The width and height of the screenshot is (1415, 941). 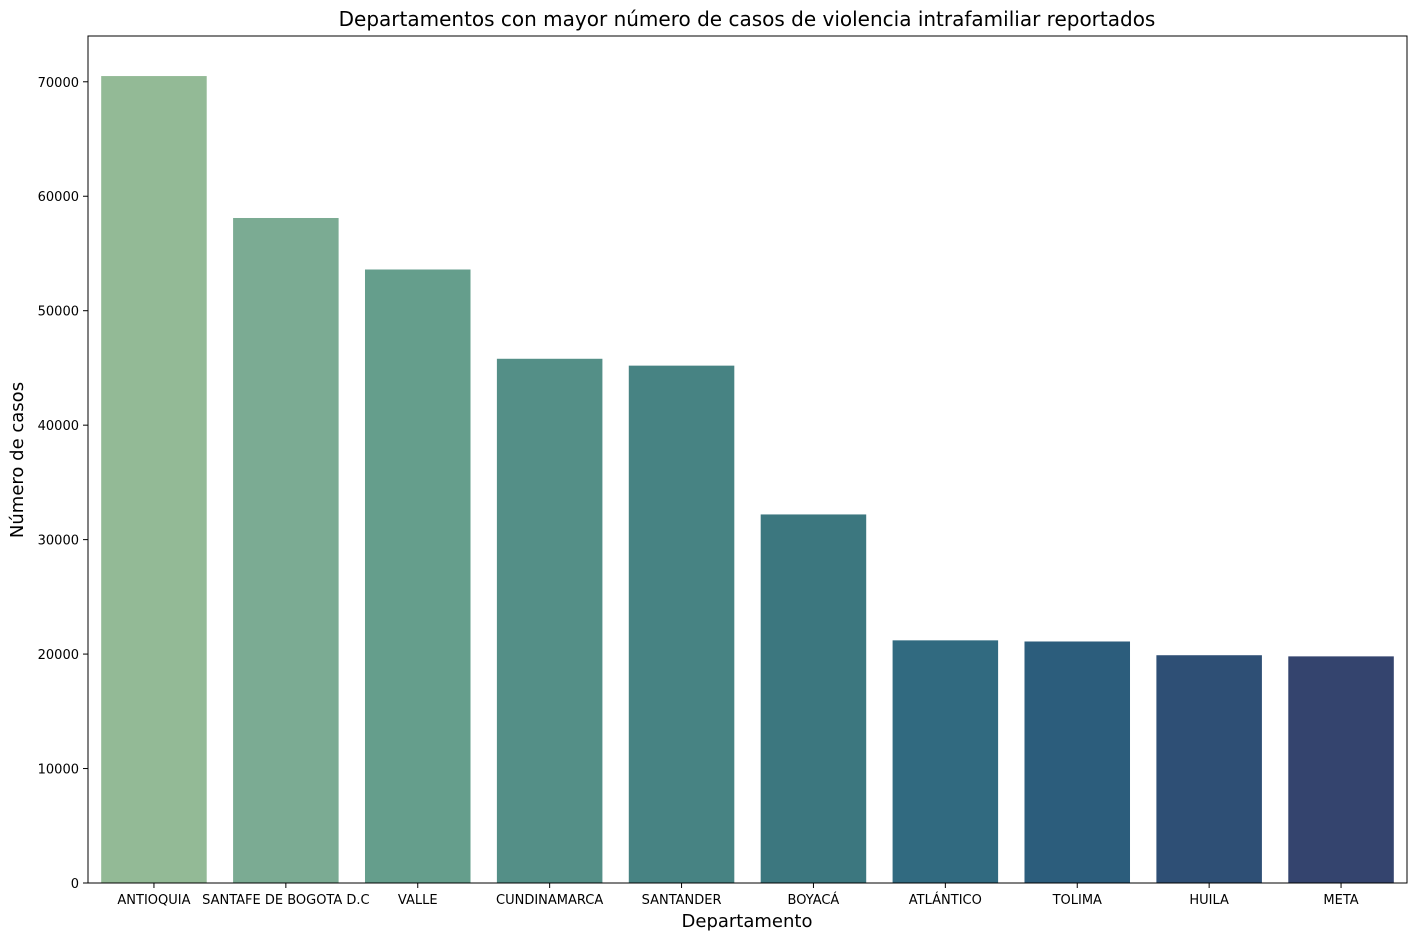 I want to click on bar-antioquia, so click(x=154, y=480).